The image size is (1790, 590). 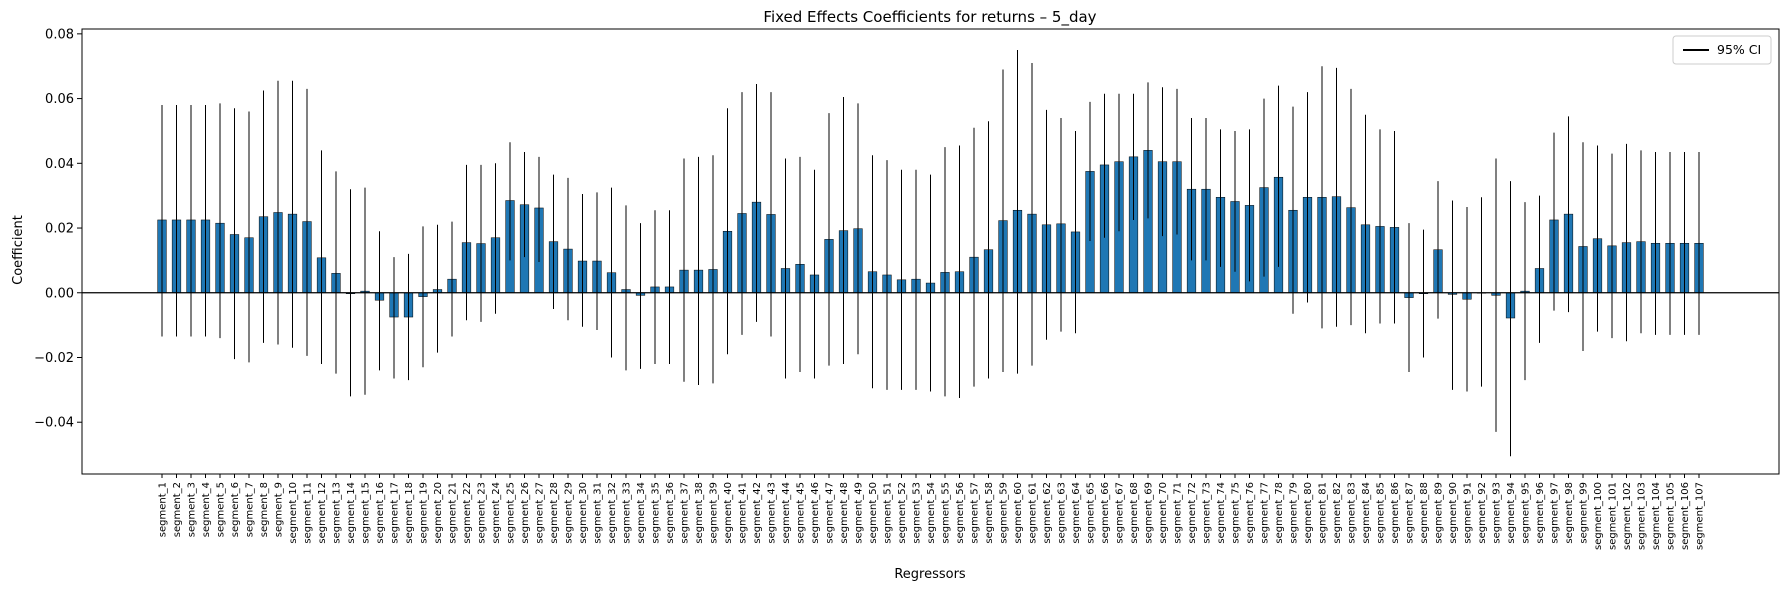 I want to click on x-tick-label: segment_87, so click(x=1410, y=513).